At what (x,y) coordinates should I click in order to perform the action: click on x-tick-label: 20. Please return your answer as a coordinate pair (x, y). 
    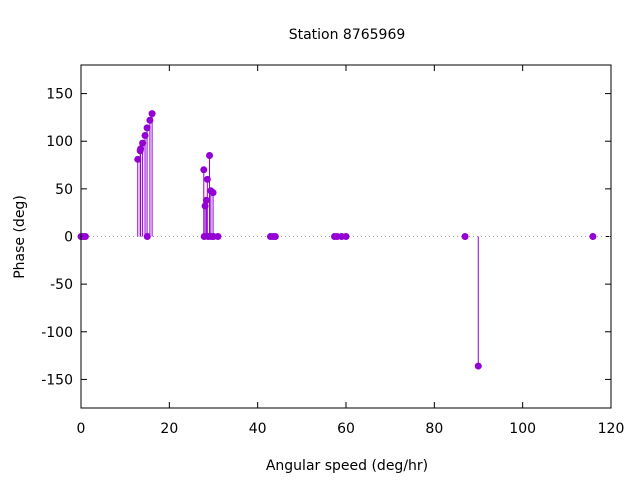
    Looking at the image, I should click on (169, 429).